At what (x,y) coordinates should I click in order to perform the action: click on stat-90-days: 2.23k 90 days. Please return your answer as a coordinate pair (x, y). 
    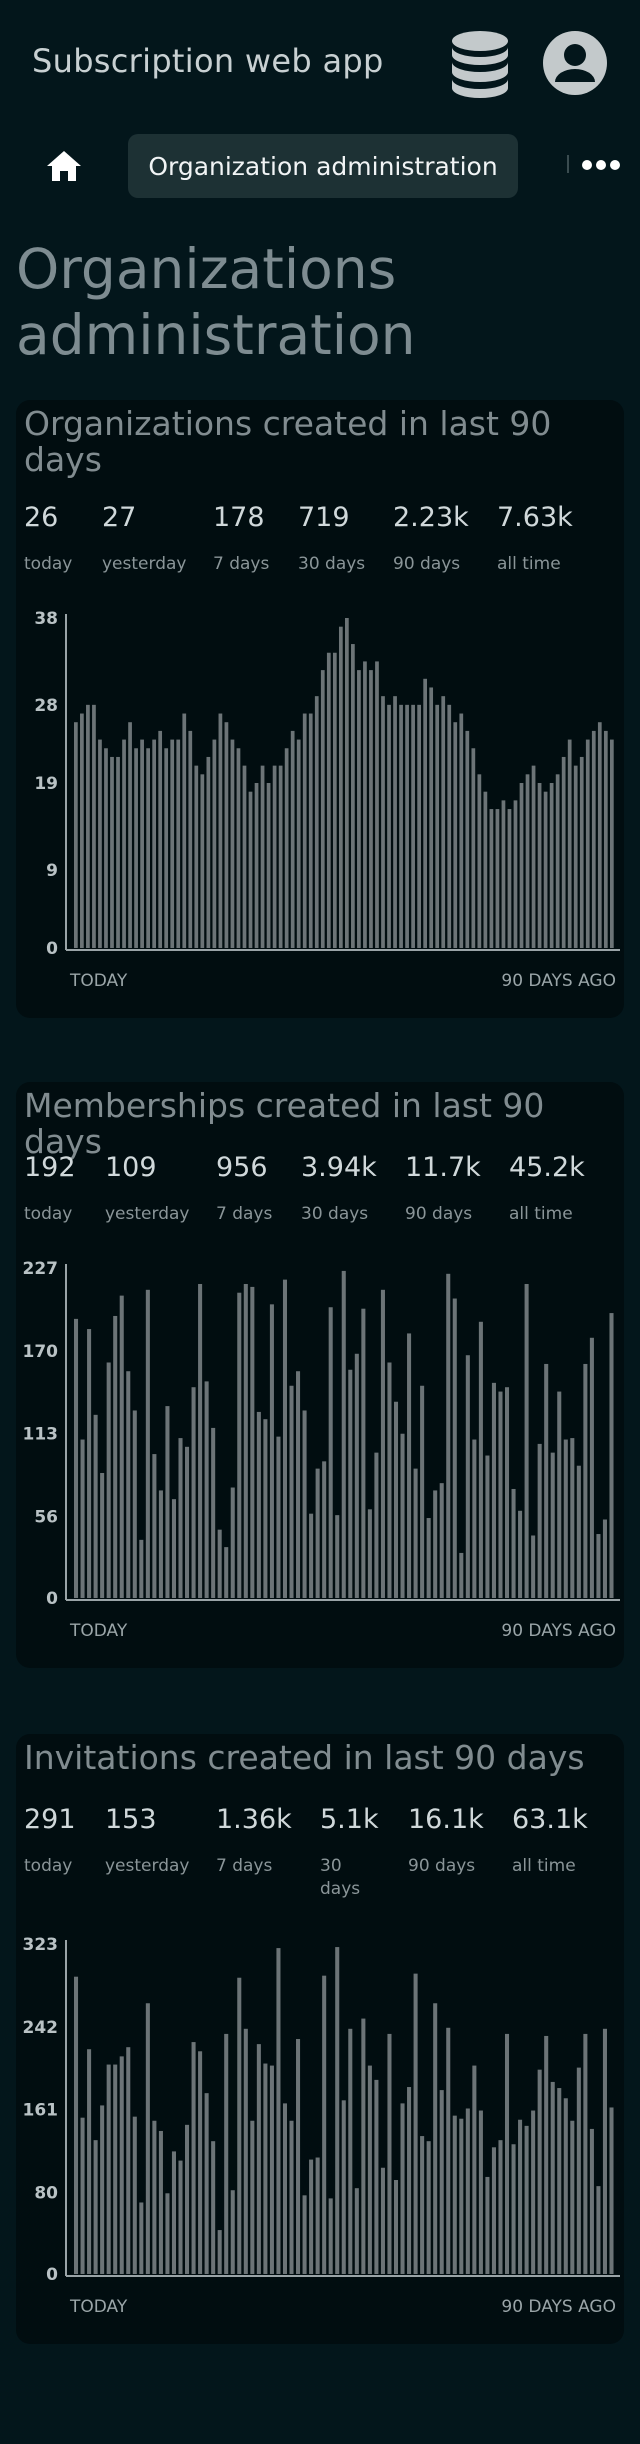
    Looking at the image, I should click on (431, 539).